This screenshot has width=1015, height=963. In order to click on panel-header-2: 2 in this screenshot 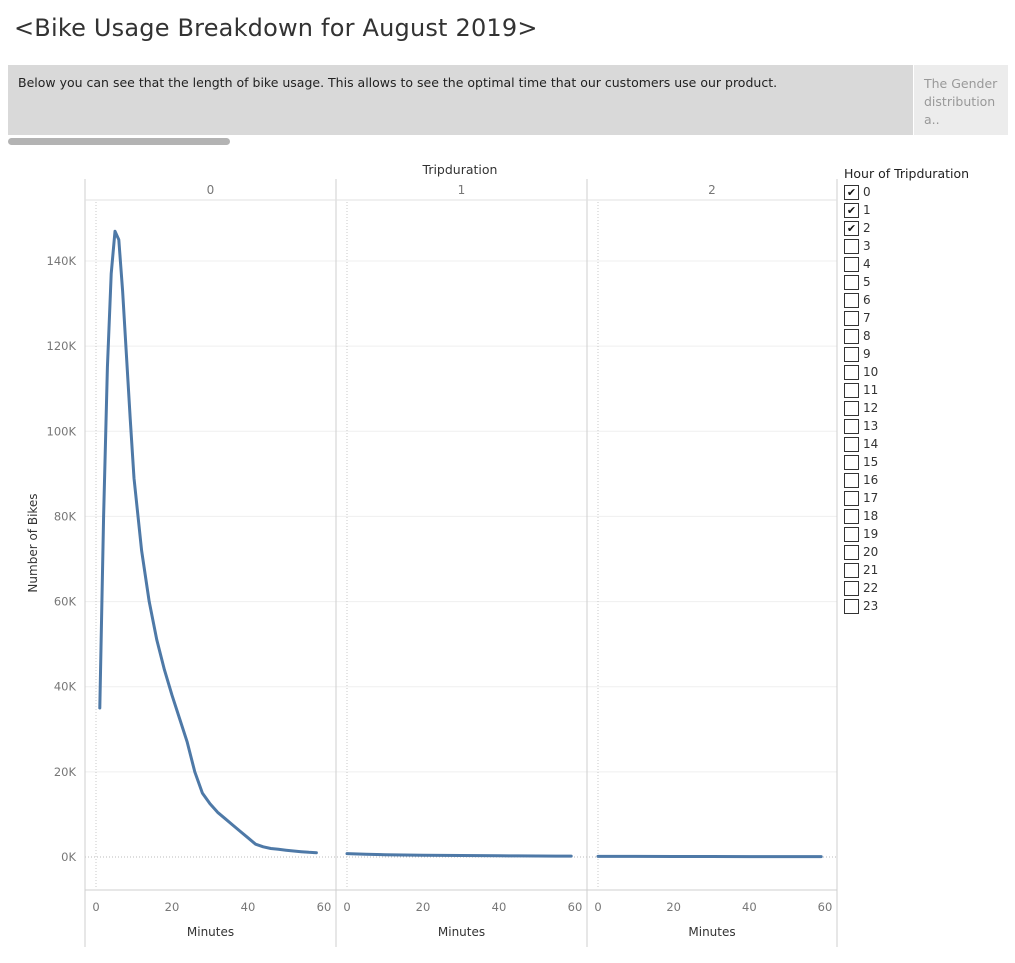, I will do `click(712, 190)`.